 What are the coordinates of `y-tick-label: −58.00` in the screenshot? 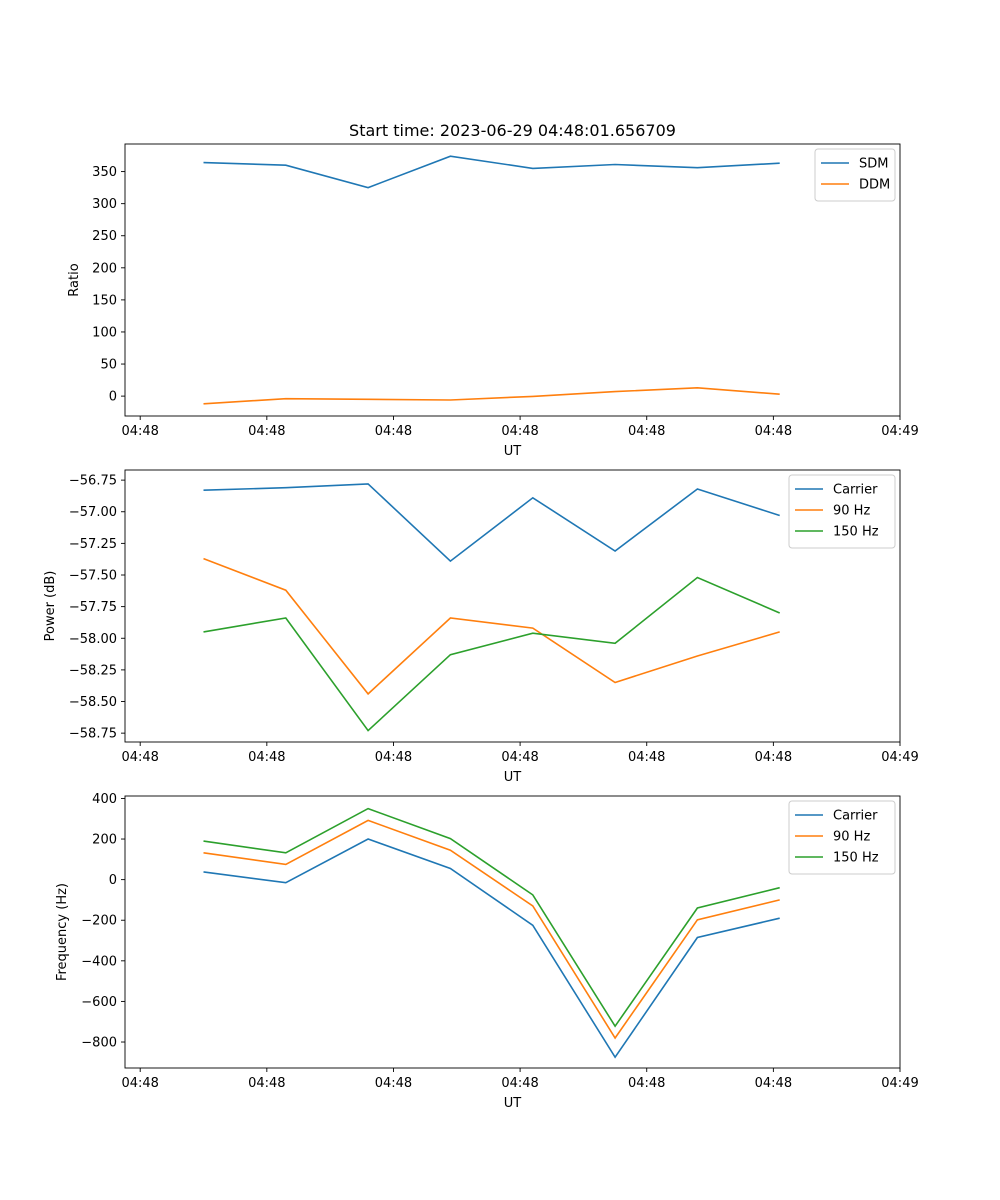 It's located at (93, 639).